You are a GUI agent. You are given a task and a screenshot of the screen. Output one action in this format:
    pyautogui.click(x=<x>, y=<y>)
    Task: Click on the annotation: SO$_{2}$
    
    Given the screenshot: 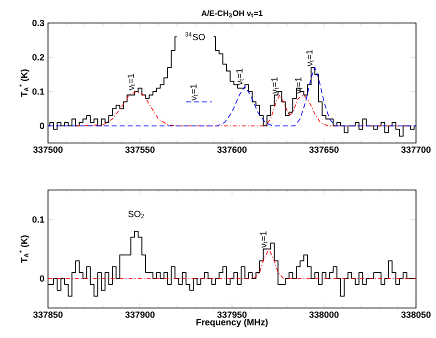 What is the action you would take?
    pyautogui.click(x=136, y=214)
    